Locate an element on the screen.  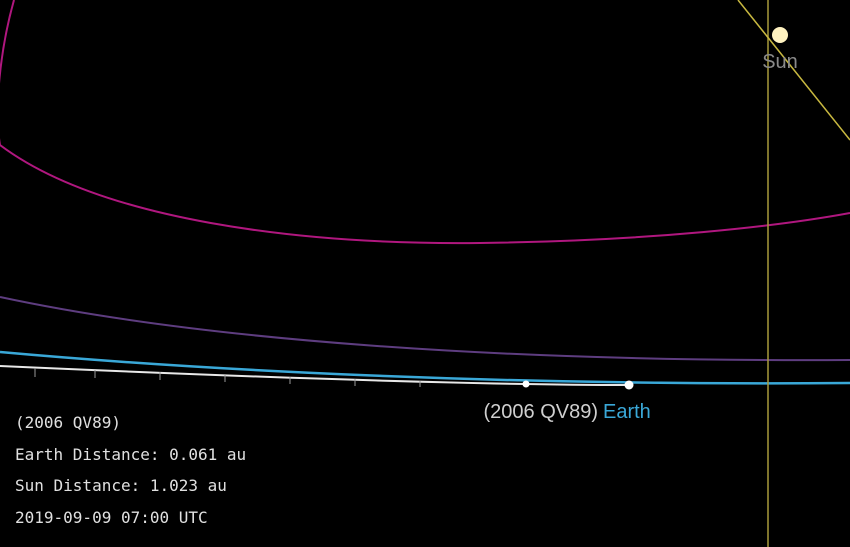
info-earth-distance: Earth Distance: 0.061 au is located at coordinates (130, 454).